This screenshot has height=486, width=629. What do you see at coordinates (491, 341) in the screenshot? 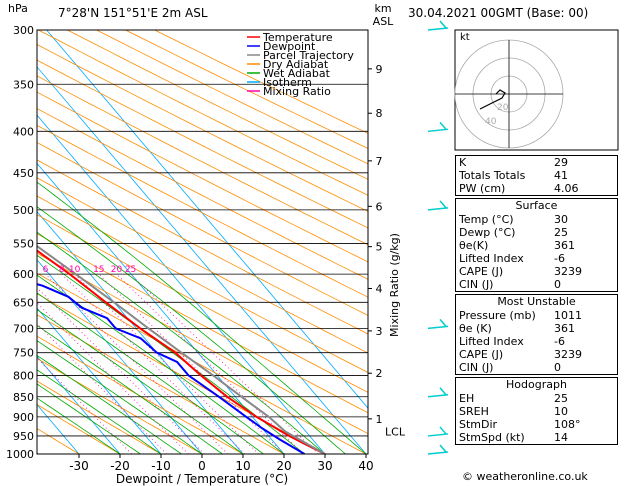
I see `stat-label: Lifted Index` at bounding box center [491, 341].